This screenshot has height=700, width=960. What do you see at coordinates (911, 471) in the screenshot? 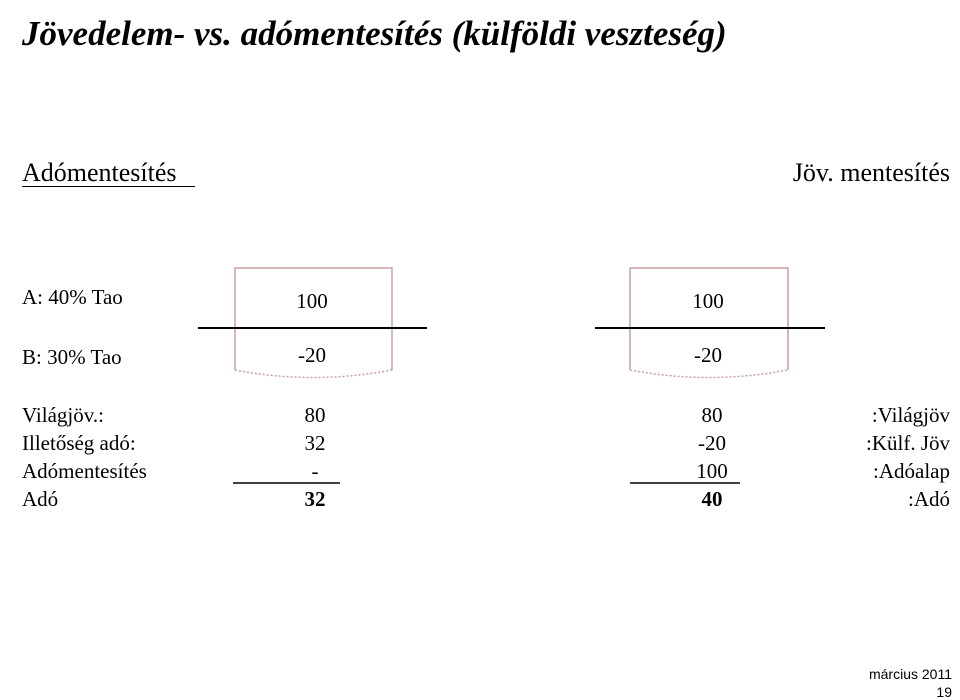
I see `row-label: :Adóalap` at bounding box center [911, 471].